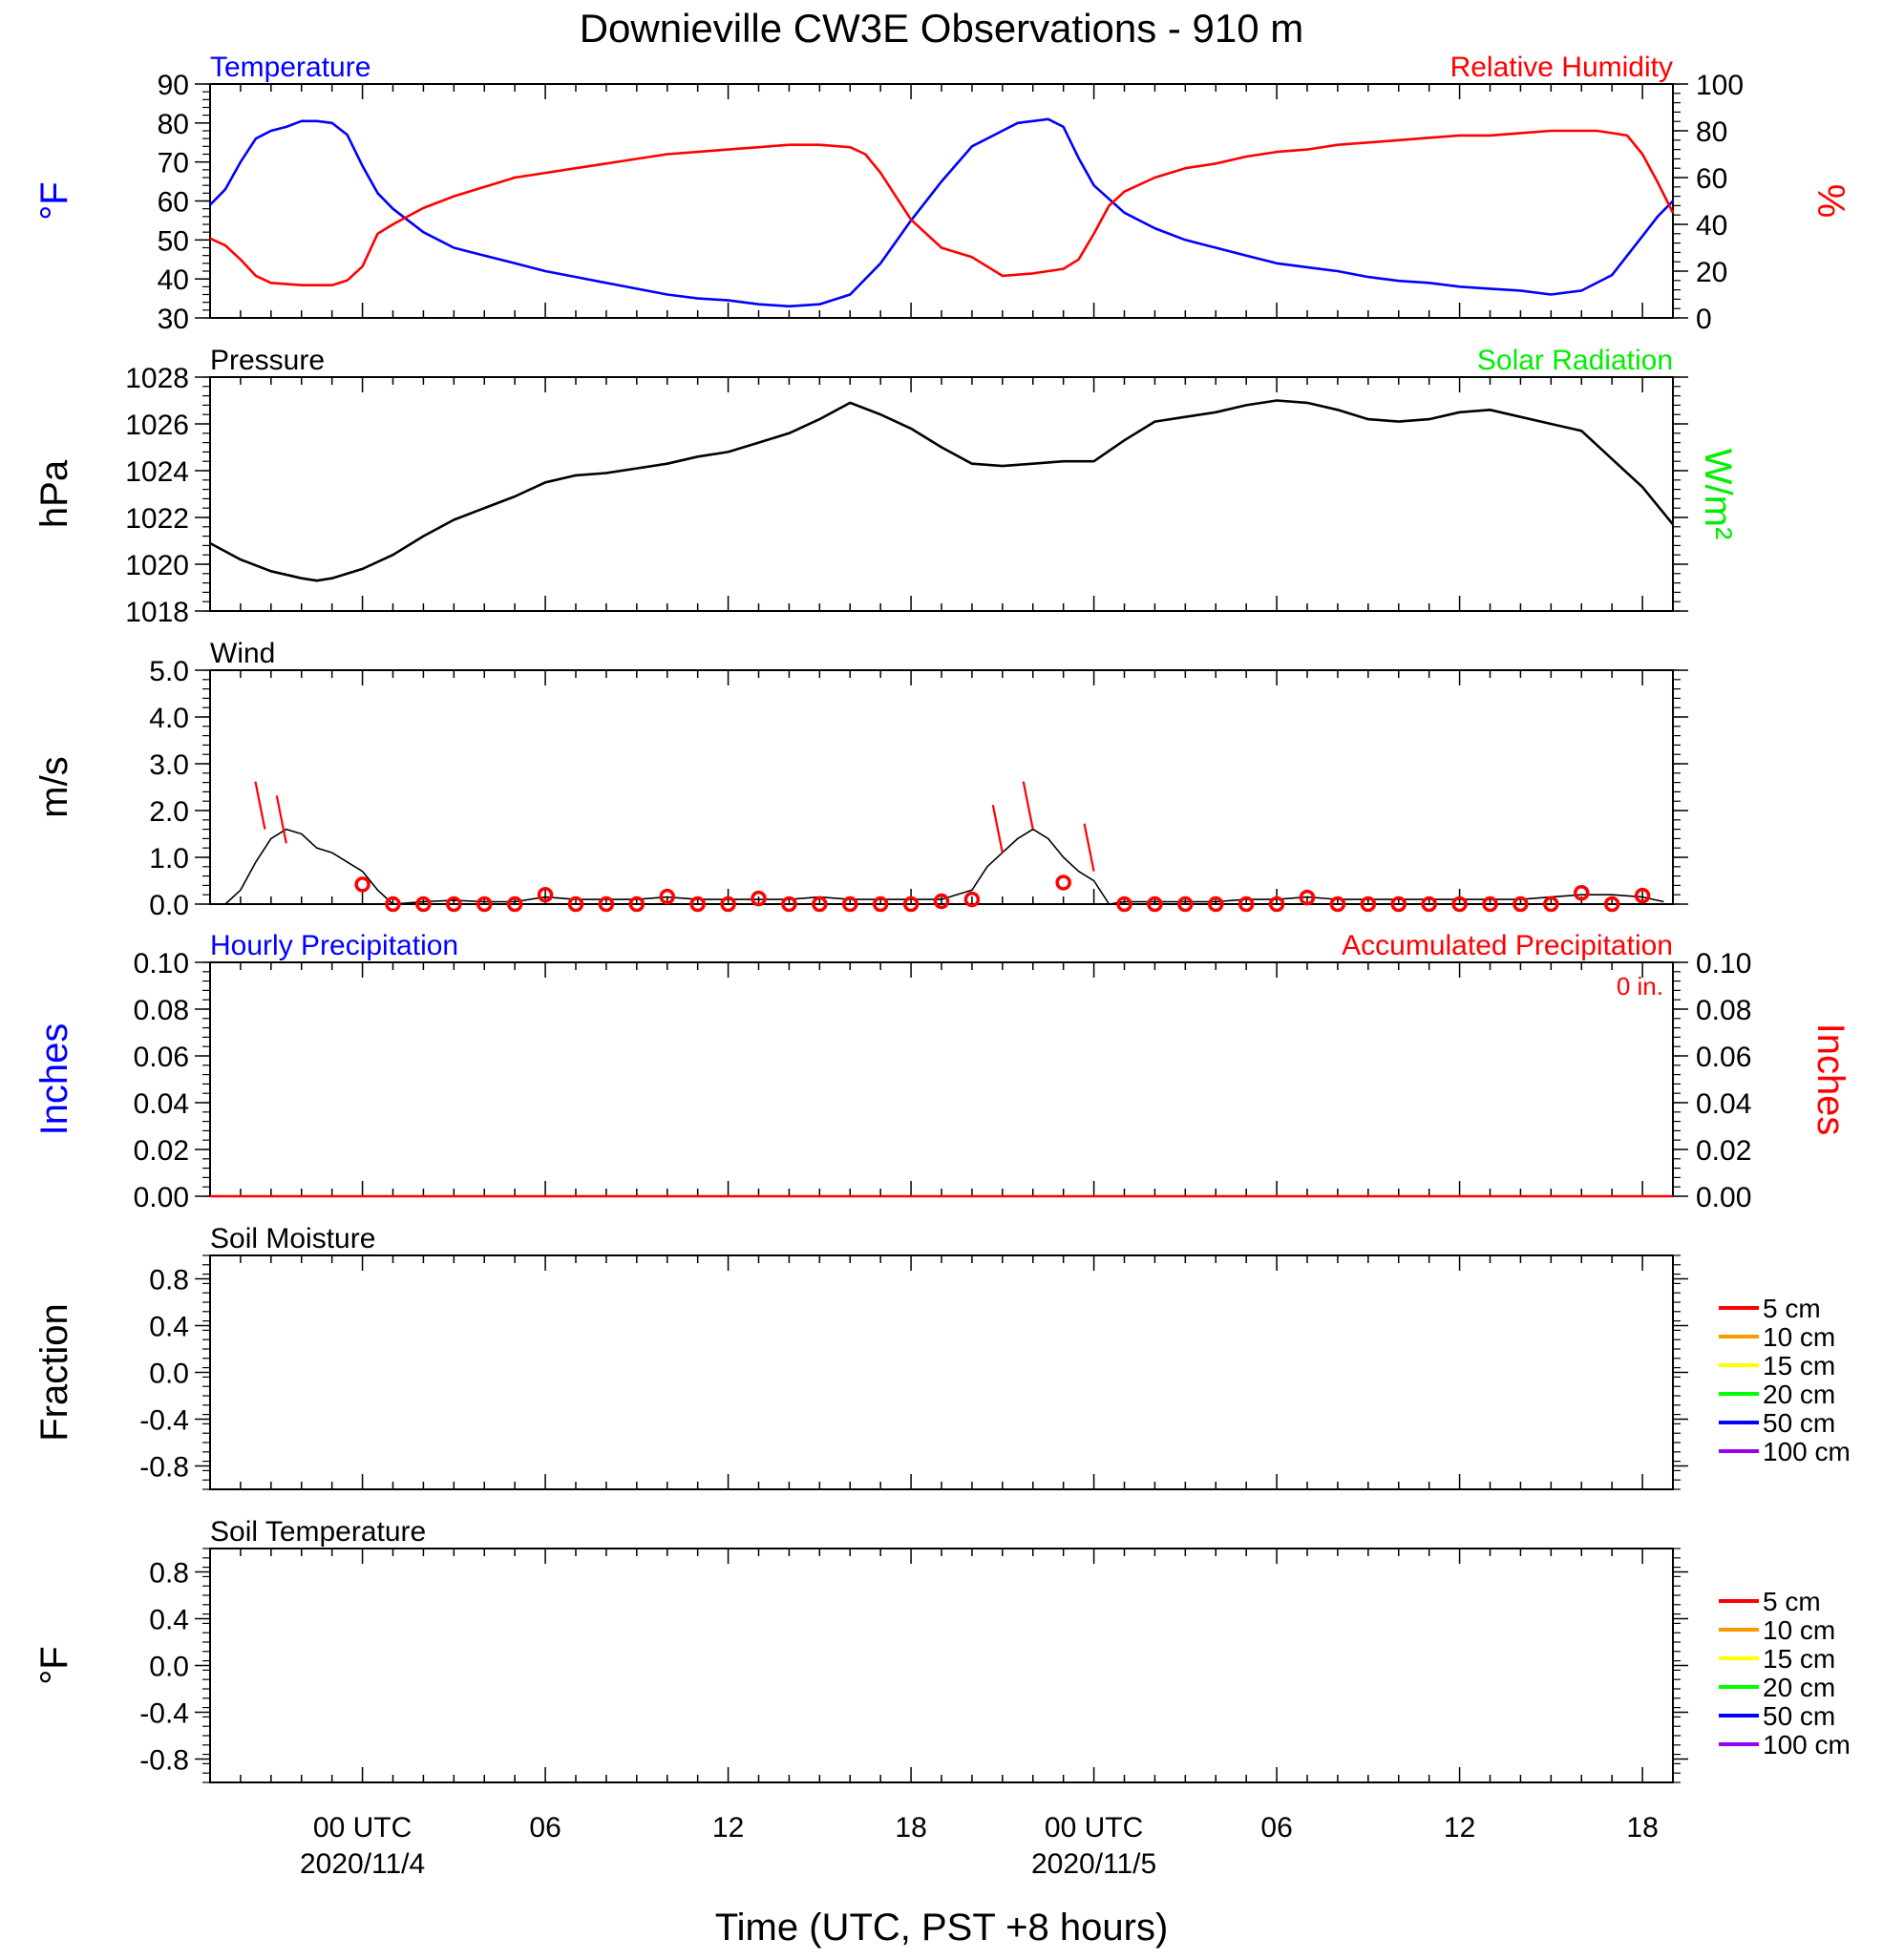 This screenshot has width=1883, height=1960. I want to click on y-tick-label: 0.04, so click(161, 1104).